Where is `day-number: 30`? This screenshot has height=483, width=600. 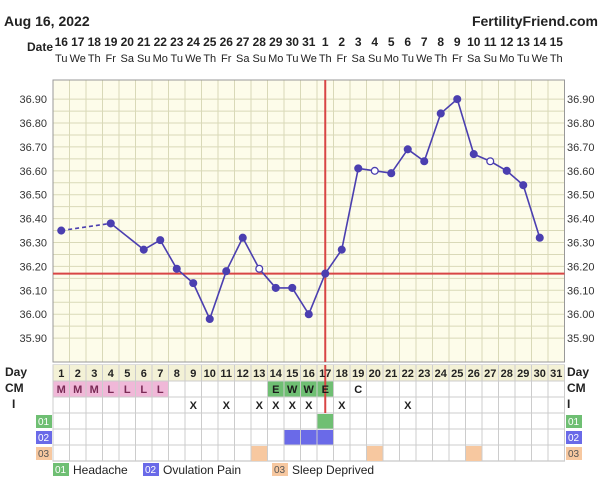 day-number: 30 is located at coordinates (540, 374).